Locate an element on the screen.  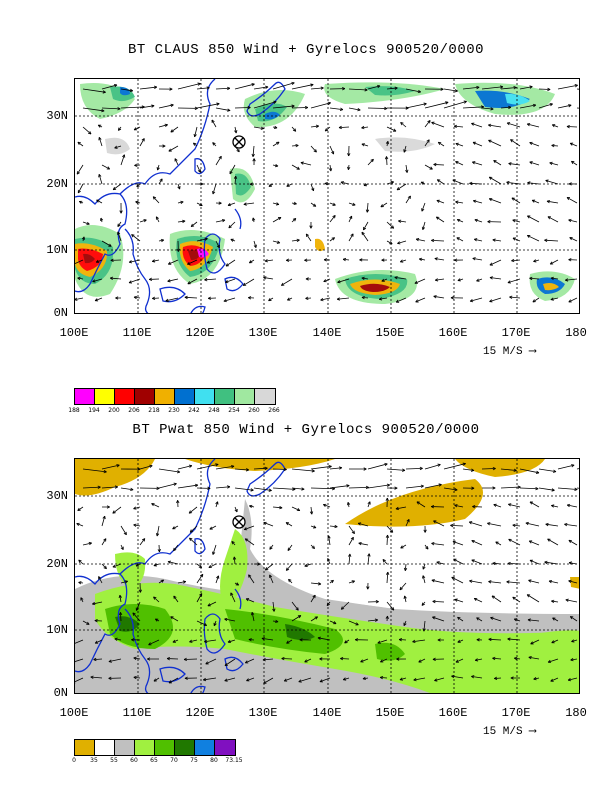
legend-label: 200 is located at coordinates (114, 410).